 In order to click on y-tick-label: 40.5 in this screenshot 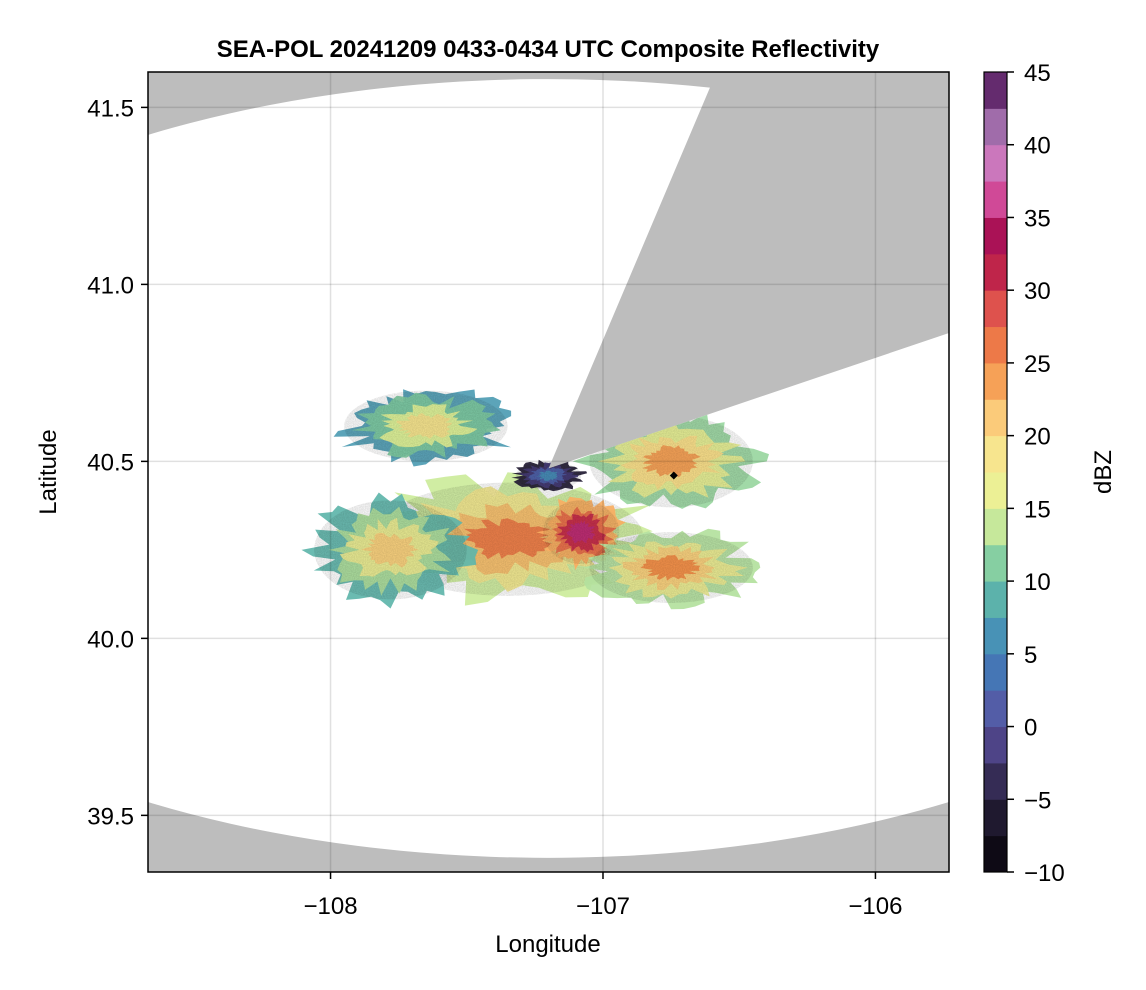, I will do `click(110, 462)`.